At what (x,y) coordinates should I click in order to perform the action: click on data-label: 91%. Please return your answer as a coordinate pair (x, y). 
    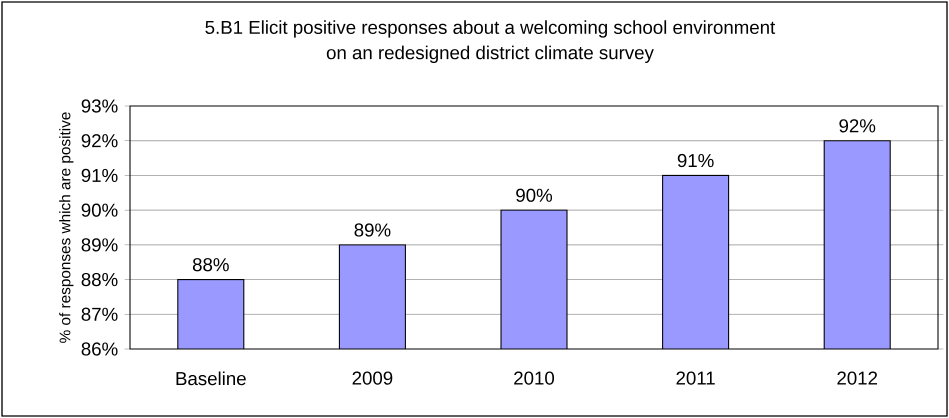
    Looking at the image, I should click on (696, 161).